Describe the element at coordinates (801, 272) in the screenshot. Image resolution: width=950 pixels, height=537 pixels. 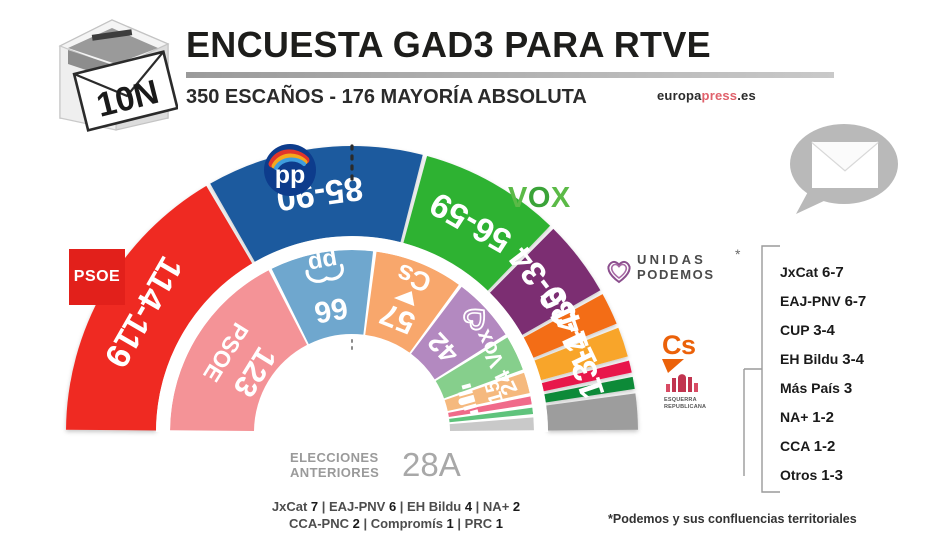
I see `legend-item-name: JxCat` at that location.